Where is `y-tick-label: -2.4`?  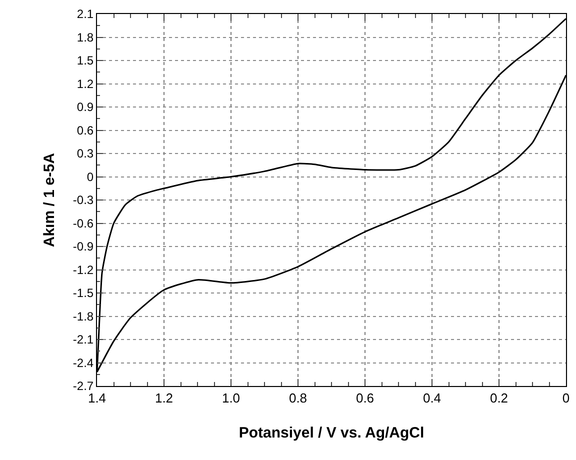 y-tick-label: -2.4 is located at coordinates (83, 363).